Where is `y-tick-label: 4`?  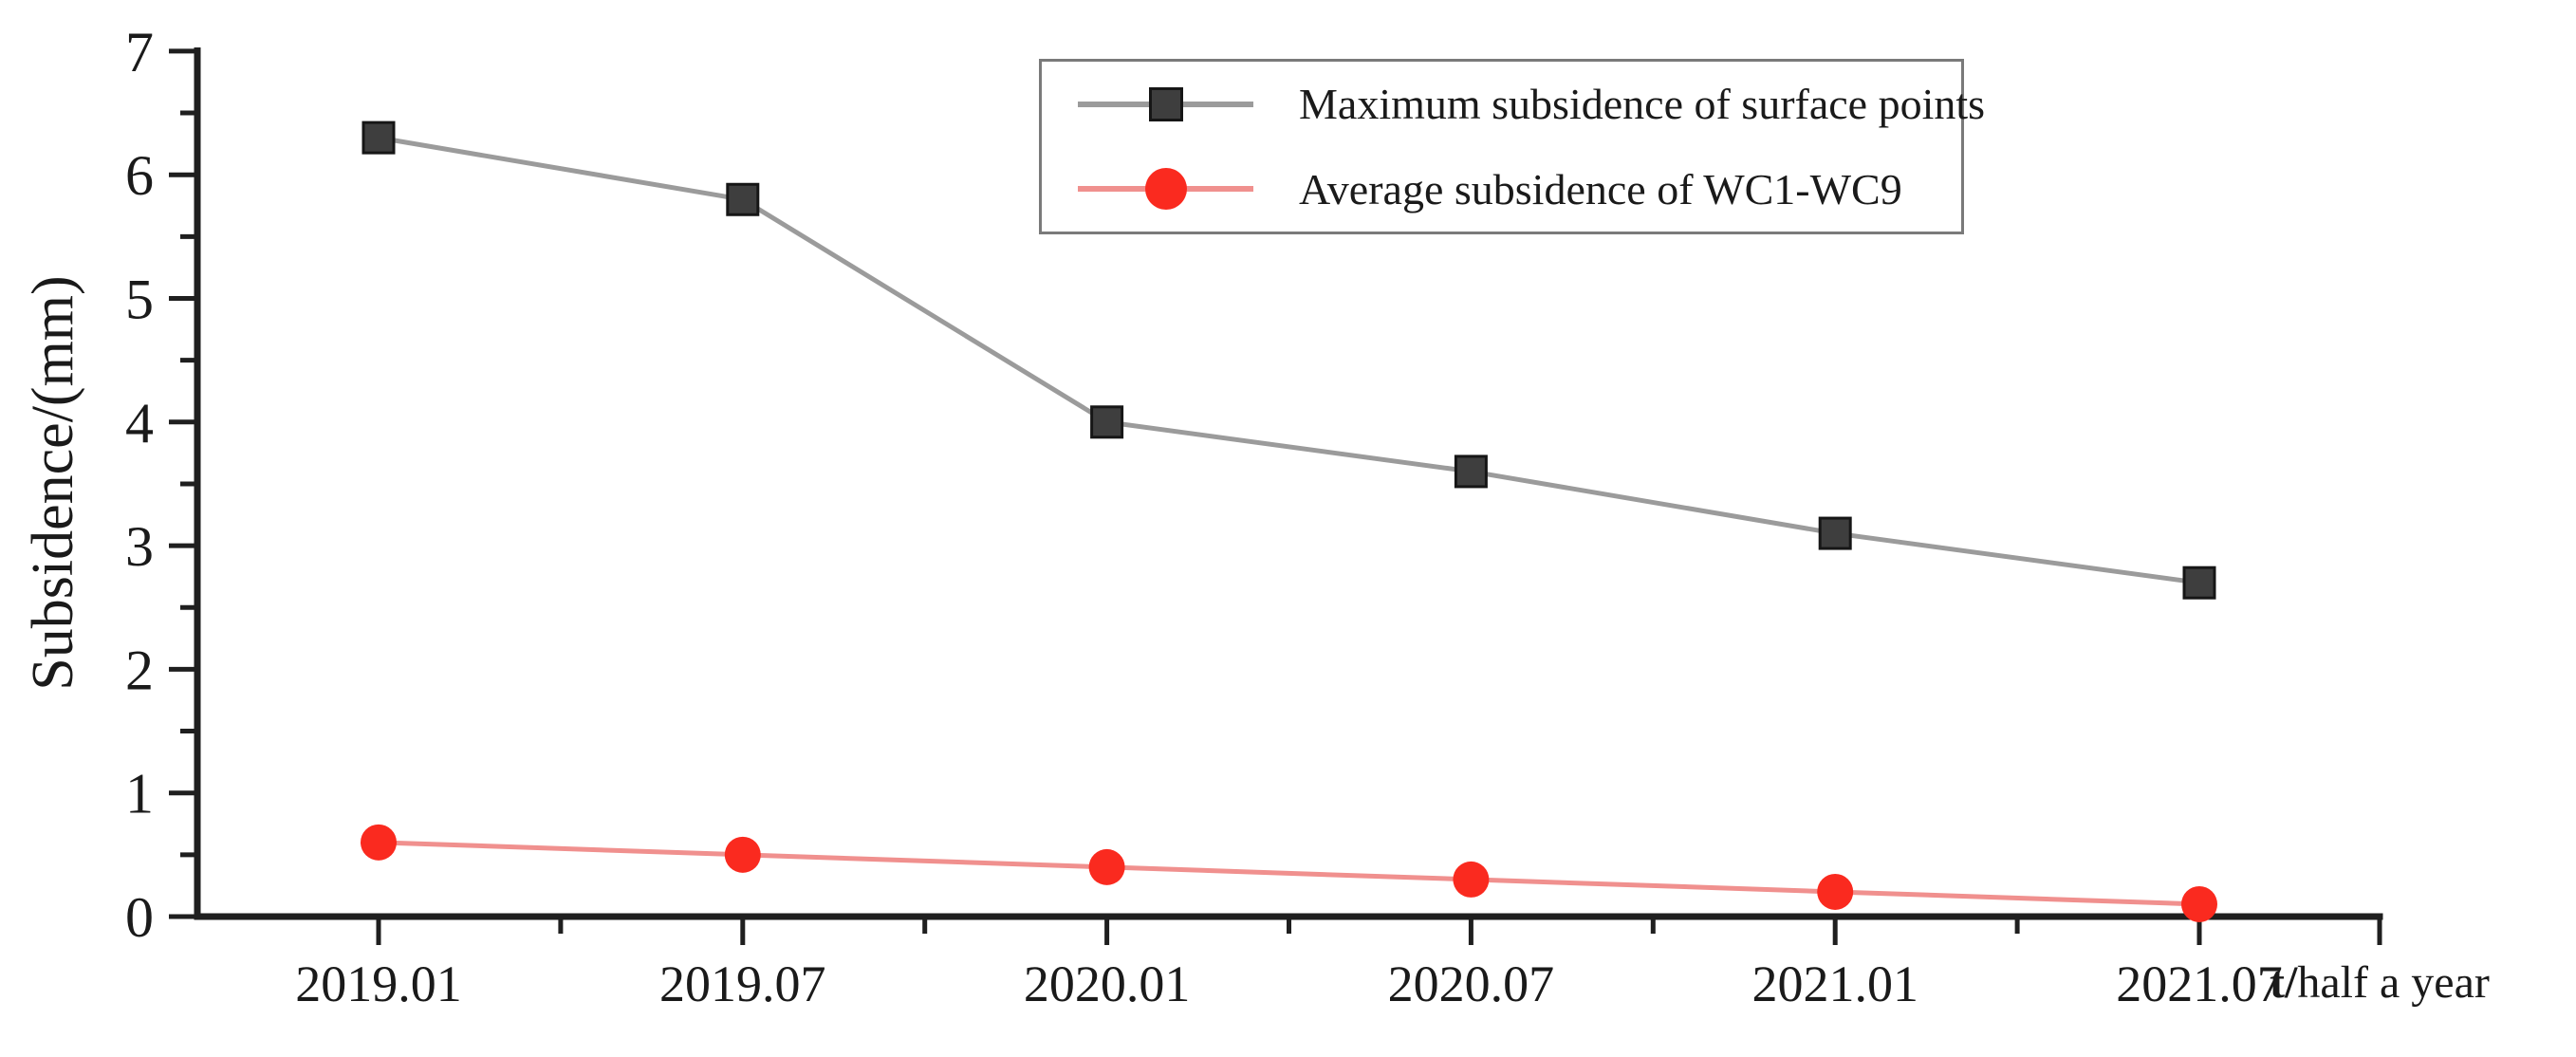
y-tick-label: 4 is located at coordinates (139, 423).